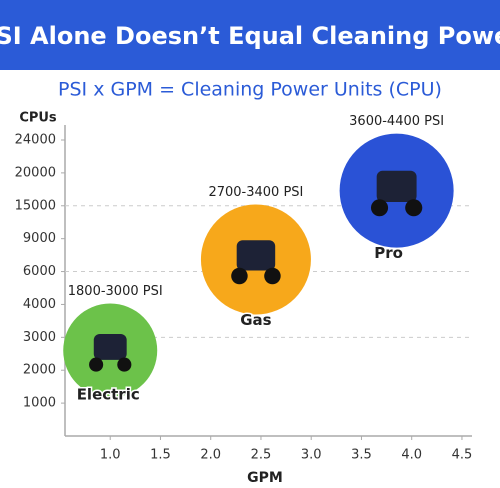 Image resolution: width=500 pixels, height=488 pixels. I want to click on point-name: Gas, so click(255, 320).